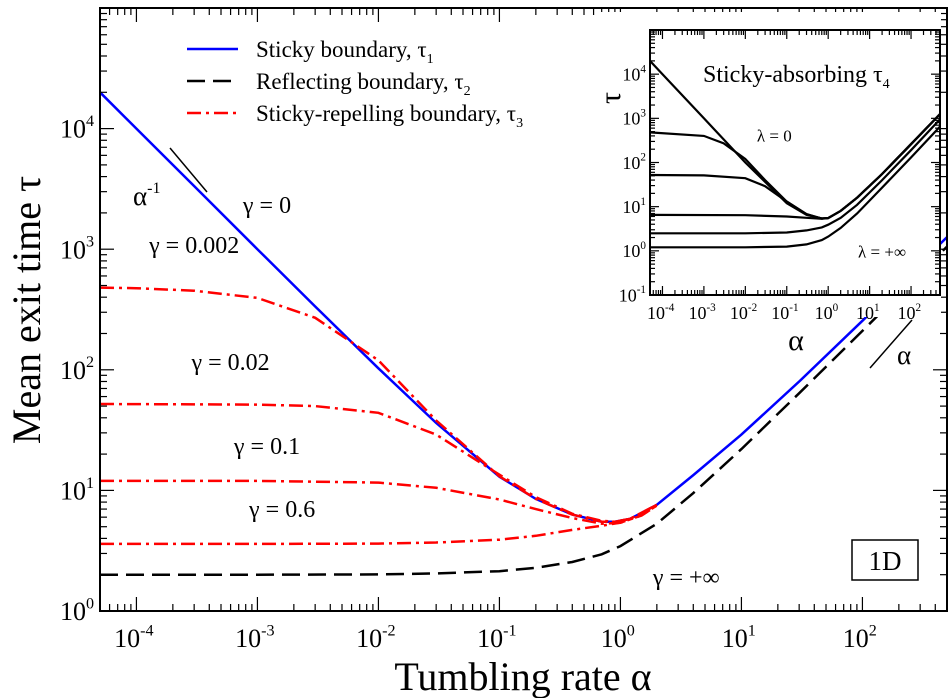 Image resolution: width=950 pixels, height=698 pixels. Describe the element at coordinates (77, 369) in the screenshot. I see `main-y-tick-label: 10²` at that location.